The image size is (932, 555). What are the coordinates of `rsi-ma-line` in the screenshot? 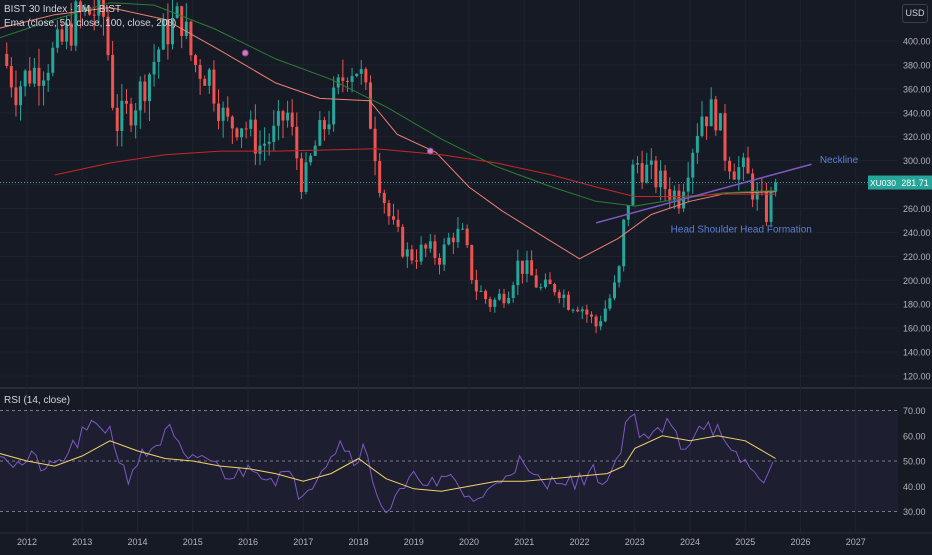 It's located at (388, 463).